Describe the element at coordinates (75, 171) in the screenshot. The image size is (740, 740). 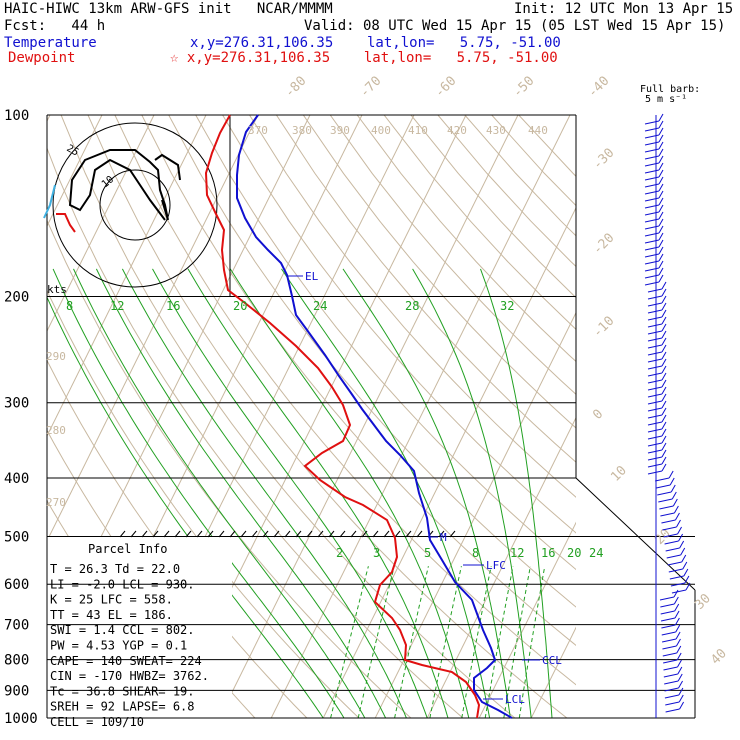
I see `isotherm` at that location.